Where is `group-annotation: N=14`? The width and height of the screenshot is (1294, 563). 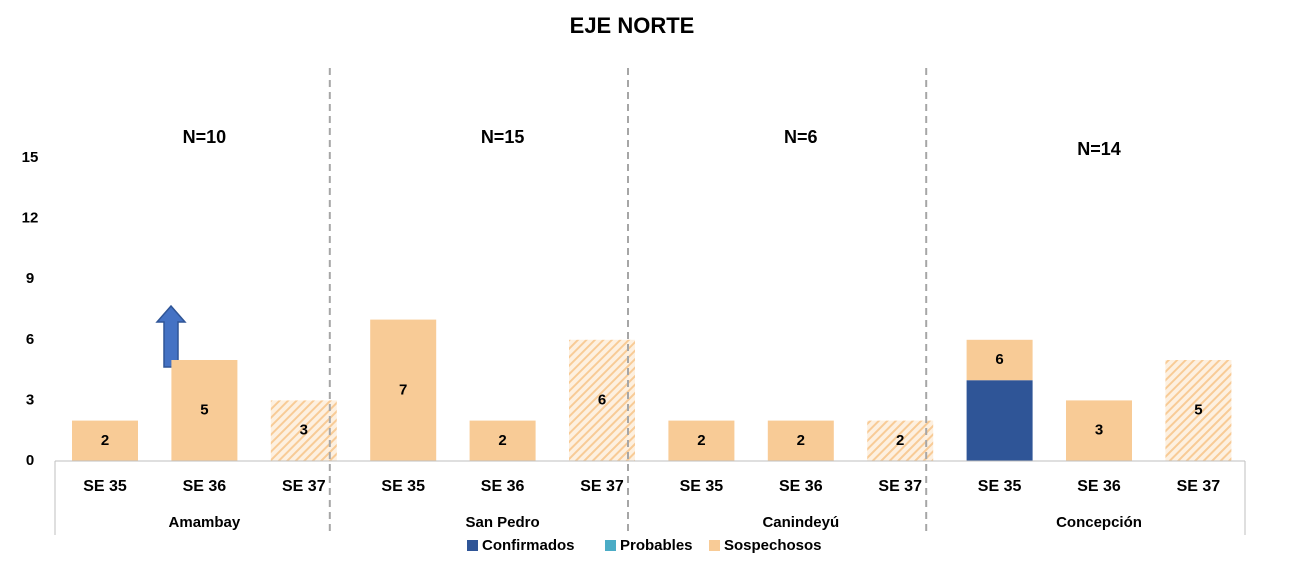
group-annotation: N=14 is located at coordinates (1099, 149).